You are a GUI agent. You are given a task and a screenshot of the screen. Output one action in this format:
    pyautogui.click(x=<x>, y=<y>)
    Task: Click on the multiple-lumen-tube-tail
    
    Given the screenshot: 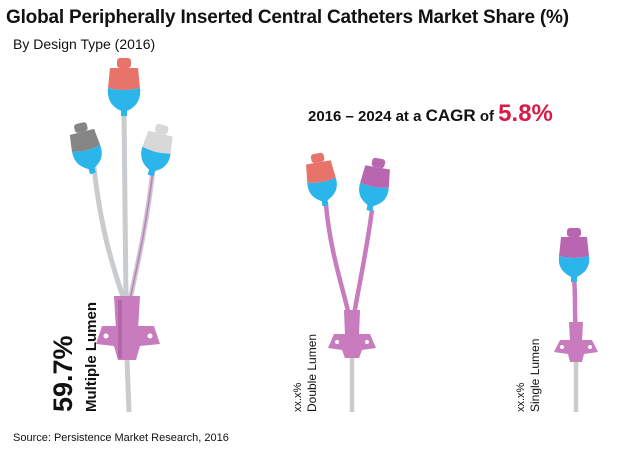 What is the action you would take?
    pyautogui.click(x=128, y=386)
    